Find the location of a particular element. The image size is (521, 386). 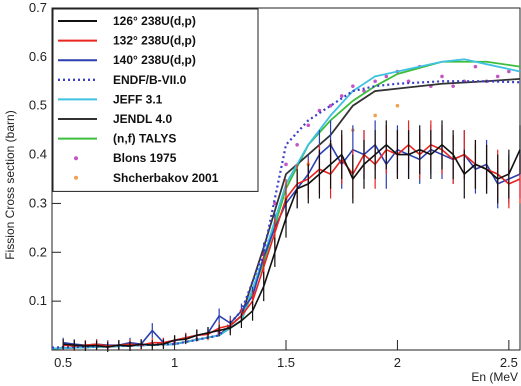

legend-item: Blons 1975 is located at coordinates (125, 158).